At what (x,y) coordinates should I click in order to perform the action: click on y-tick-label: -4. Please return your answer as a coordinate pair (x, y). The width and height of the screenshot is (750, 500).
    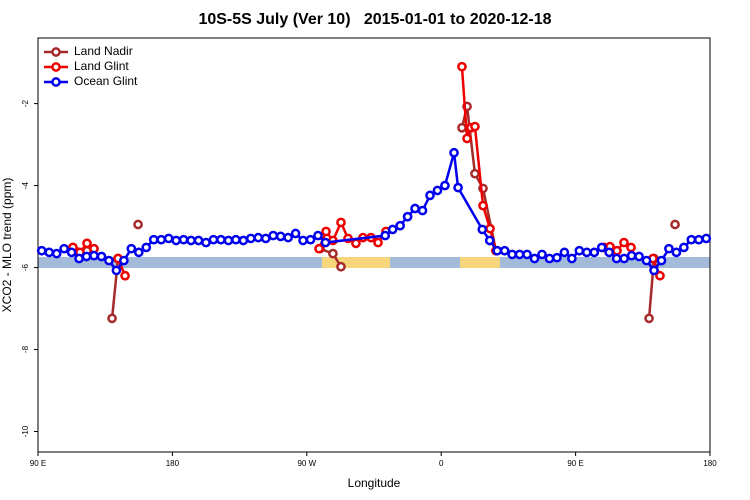
    Looking at the image, I should click on (25, 185).